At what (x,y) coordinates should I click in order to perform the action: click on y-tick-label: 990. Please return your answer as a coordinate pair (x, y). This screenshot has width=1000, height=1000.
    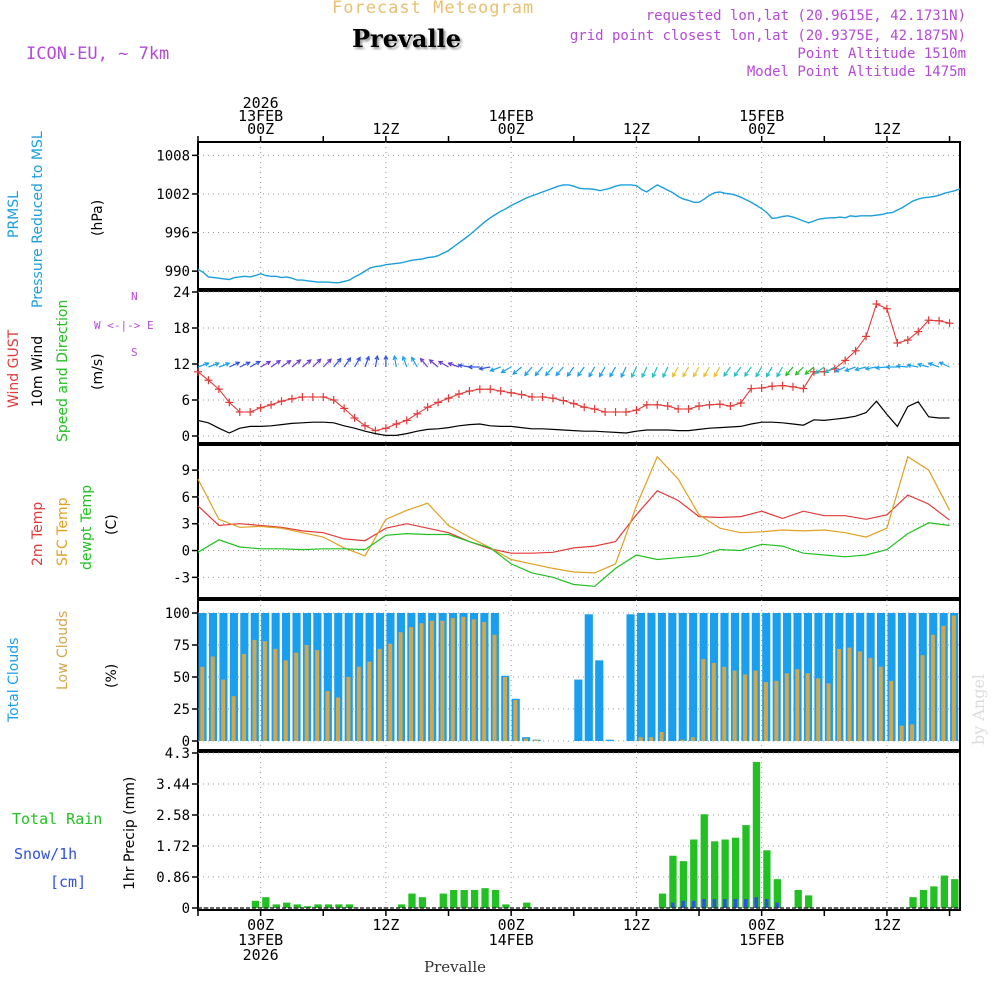
    Looking at the image, I should click on (177, 272).